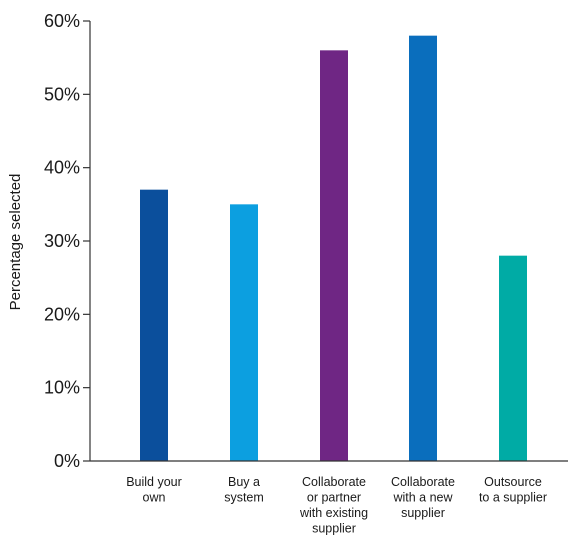 This screenshot has width=574, height=540. I want to click on x-category-label: Buy a system, so click(244, 490).